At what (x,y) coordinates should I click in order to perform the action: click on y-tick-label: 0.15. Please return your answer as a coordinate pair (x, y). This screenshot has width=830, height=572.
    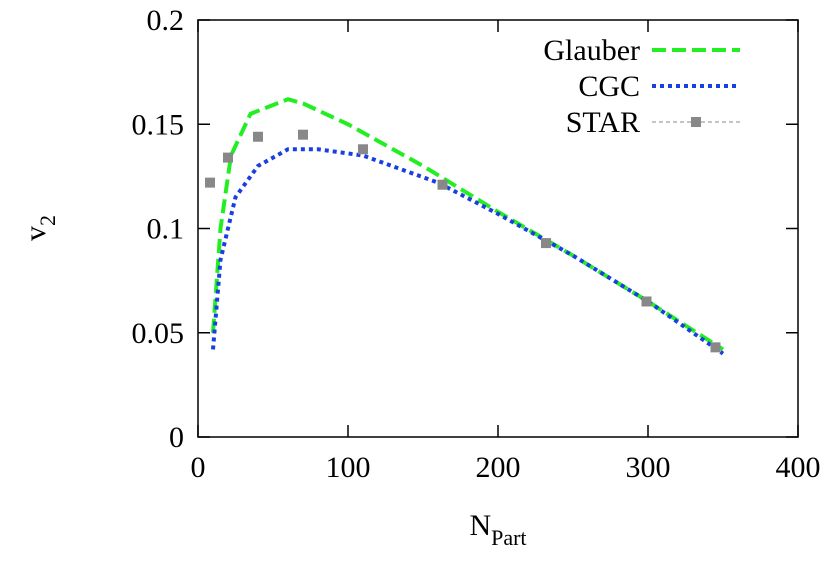
    Looking at the image, I should click on (158, 124).